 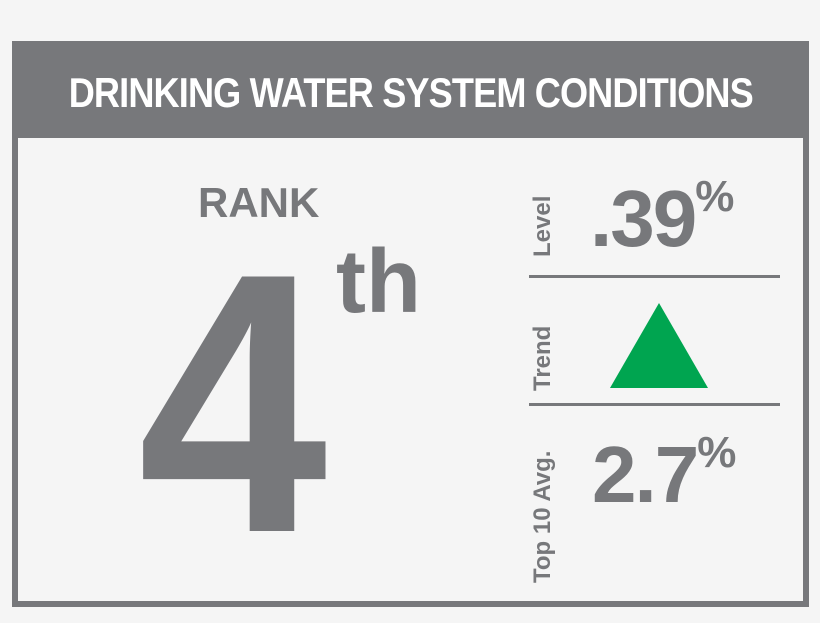 I want to click on top10-metric: 2.7%, so click(x=664, y=473).